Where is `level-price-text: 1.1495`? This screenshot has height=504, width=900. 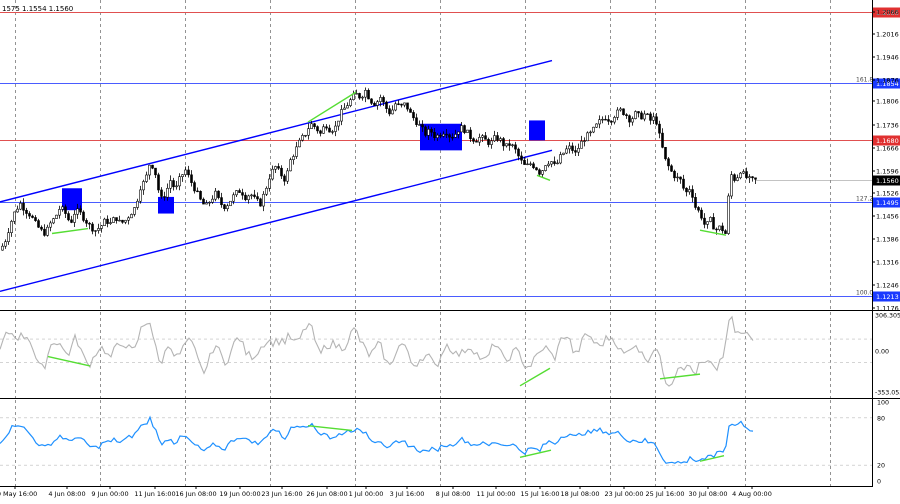
level-price-text: 1.1495 is located at coordinates (887, 203).